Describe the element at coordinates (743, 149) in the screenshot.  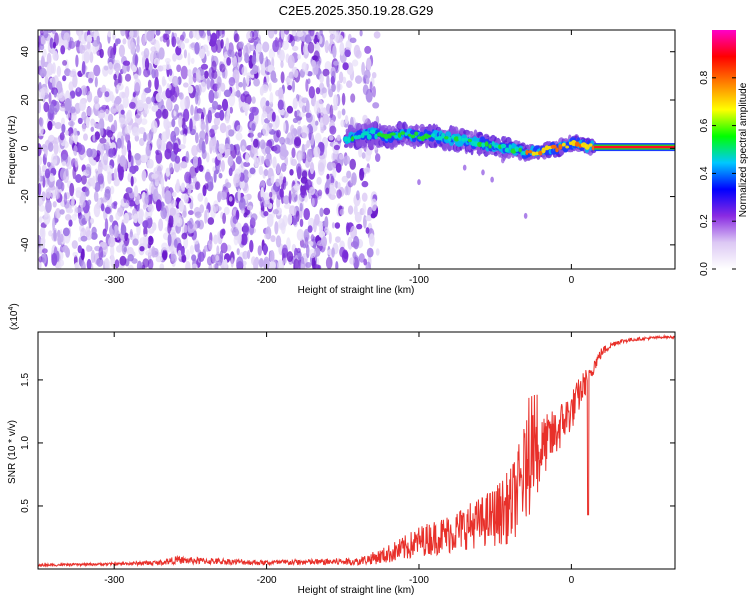
I see `colorbar-label: Normalized spectral amplitude` at that location.